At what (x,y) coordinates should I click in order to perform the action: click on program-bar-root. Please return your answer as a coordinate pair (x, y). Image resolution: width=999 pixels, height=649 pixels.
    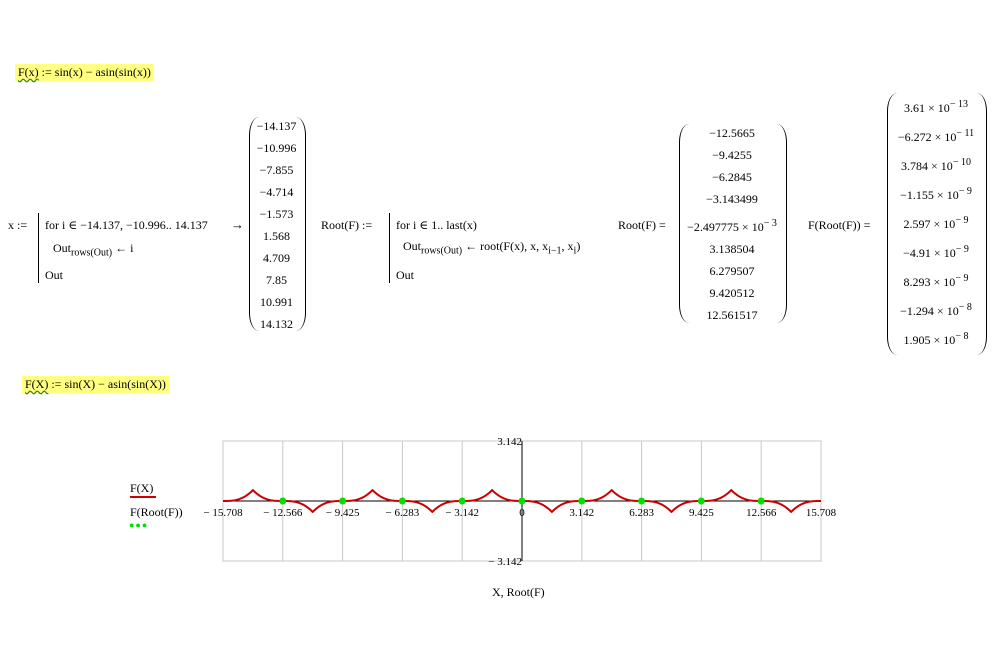
    Looking at the image, I should click on (389, 248).